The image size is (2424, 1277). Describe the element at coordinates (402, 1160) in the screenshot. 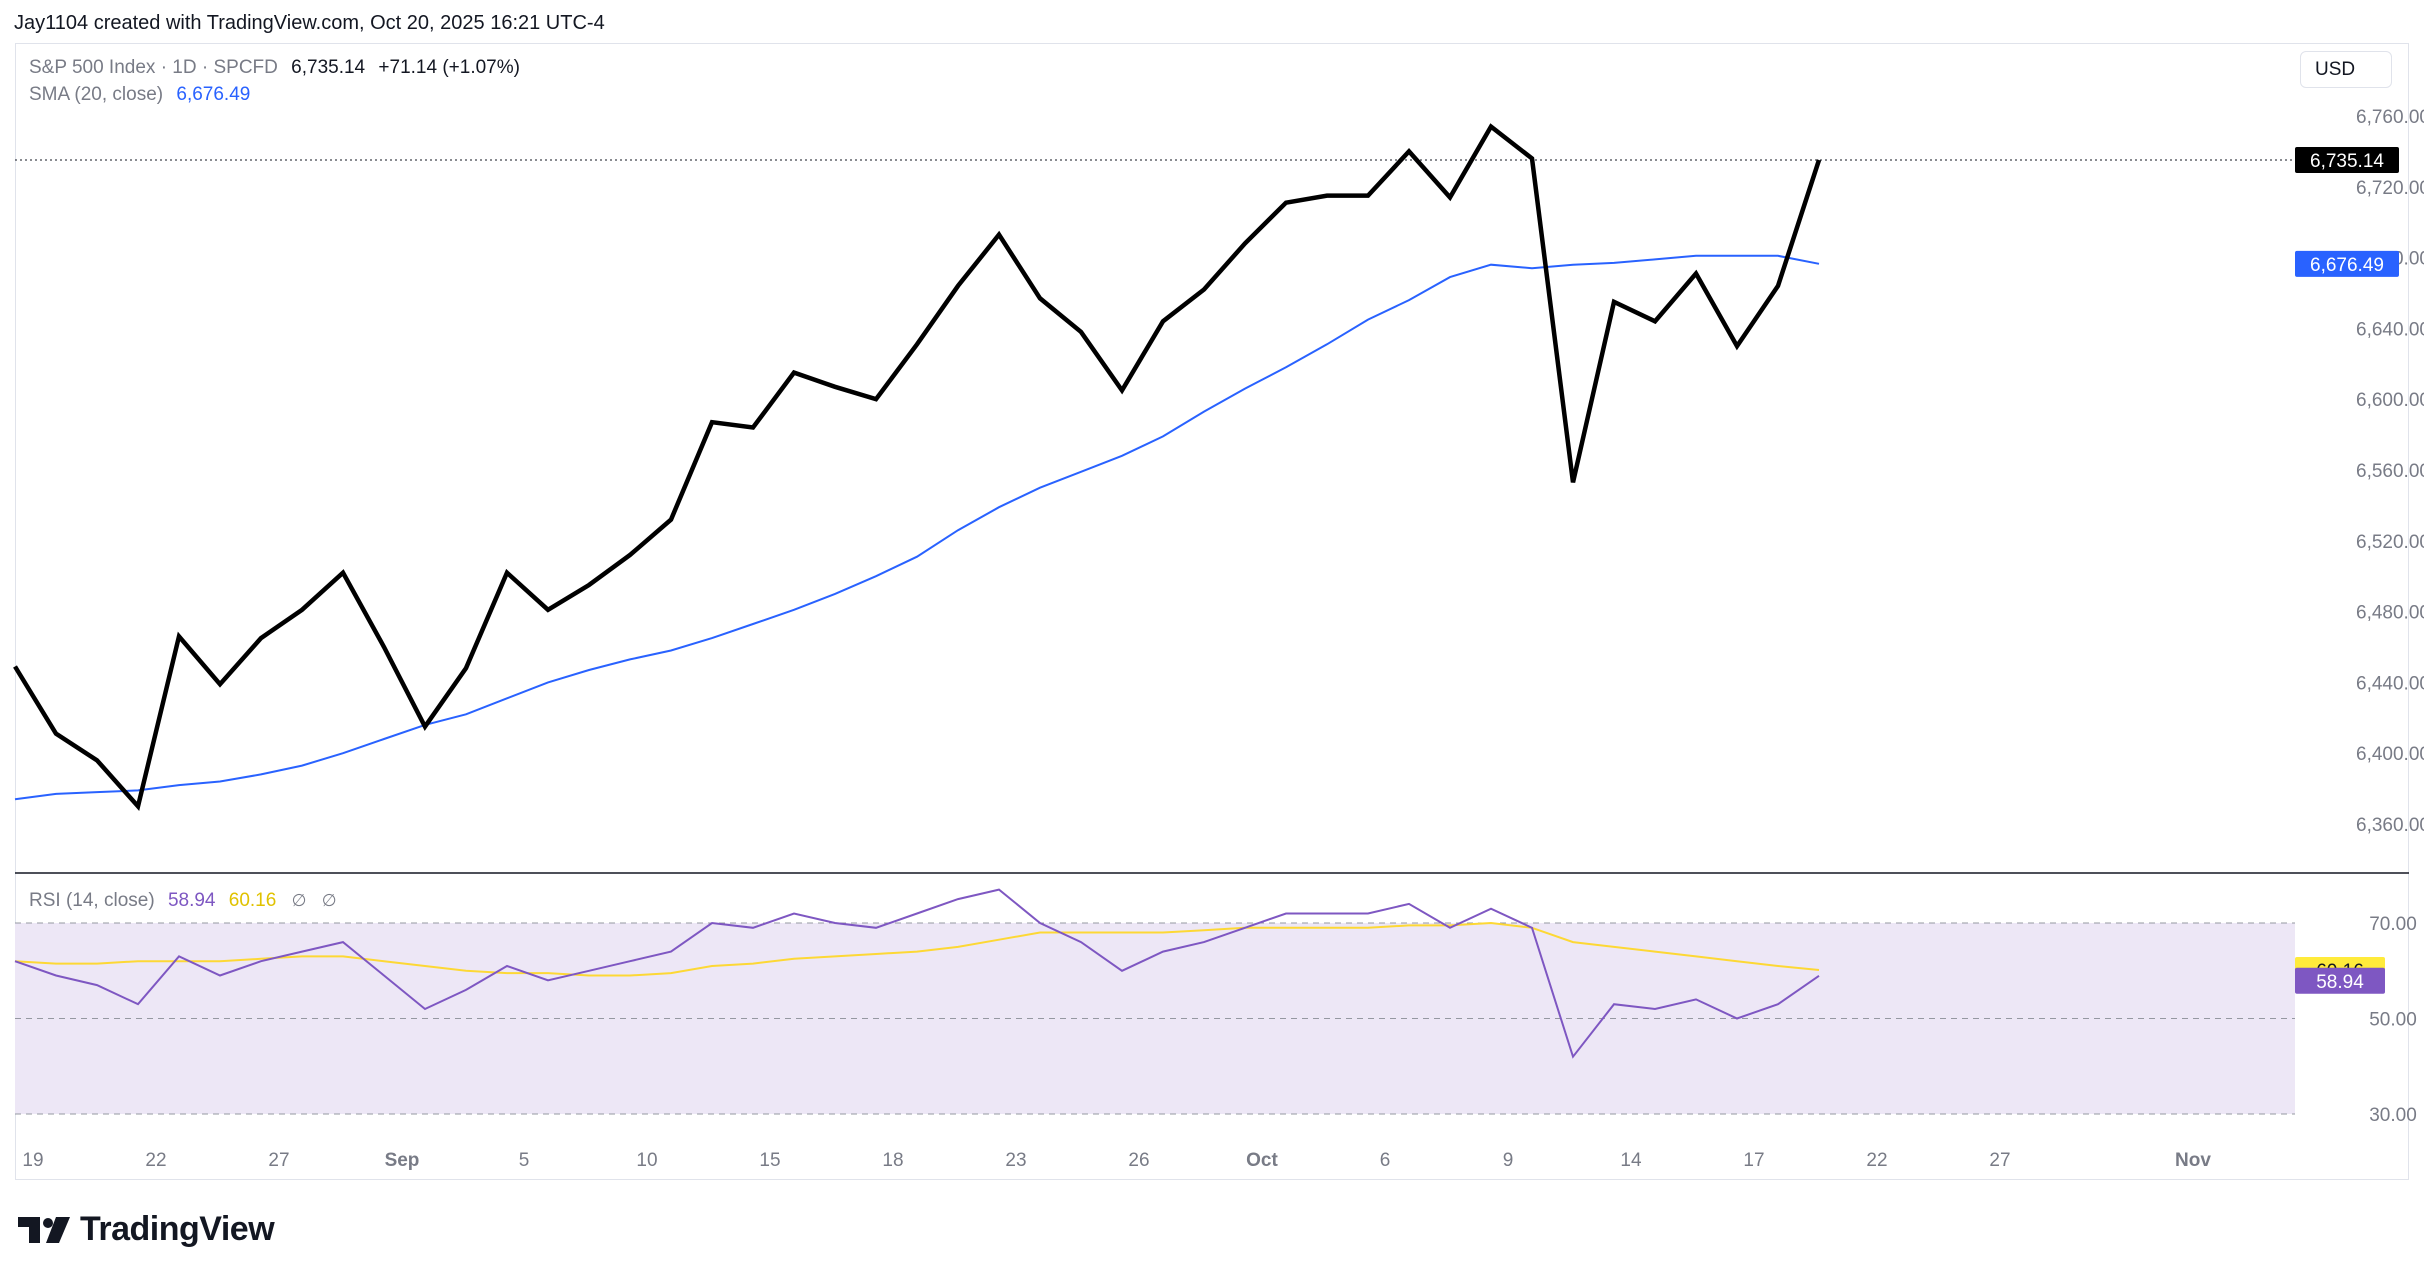

I see `time-axis-tick: Sep` at that location.